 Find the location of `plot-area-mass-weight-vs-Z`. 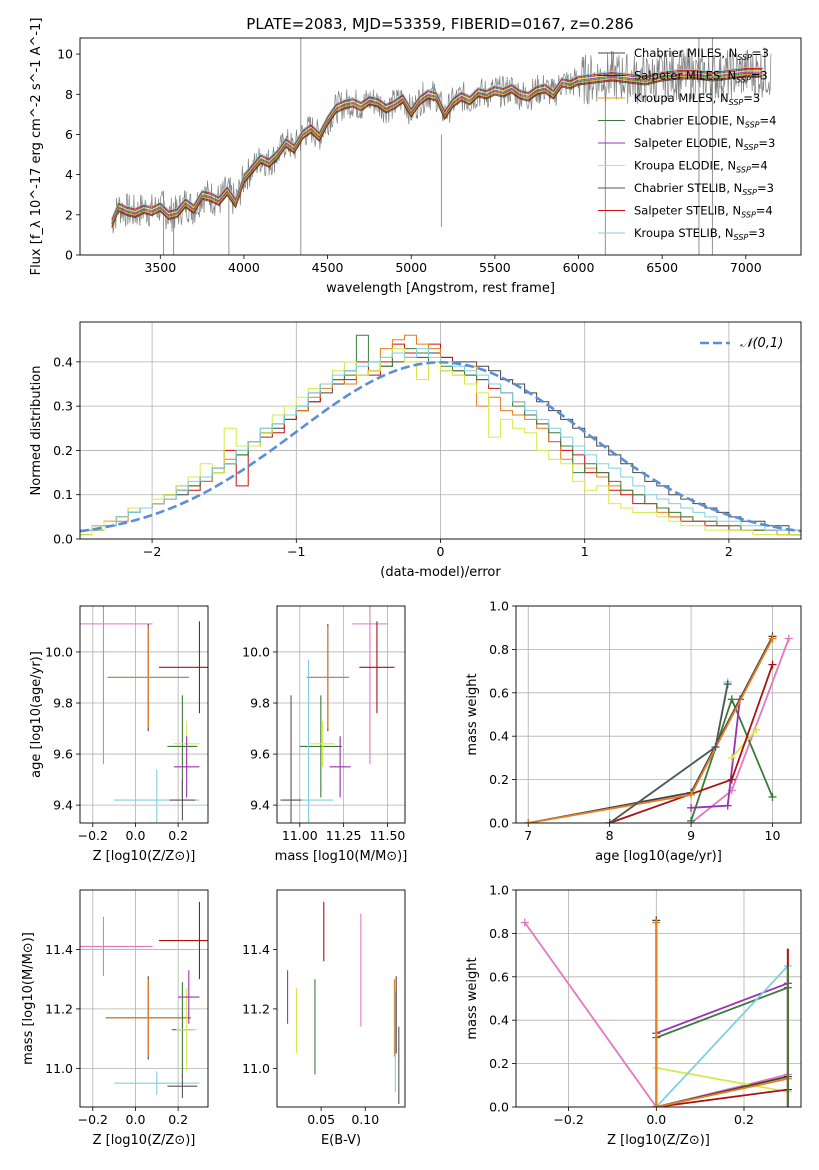

plot-area-mass-weight-vs-Z is located at coordinates (656, 1011).